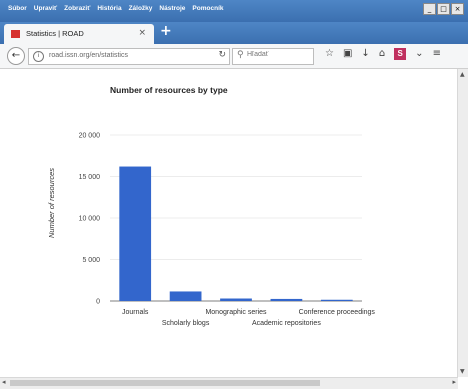 The image size is (468, 389). I want to click on extension-s-icon: S, so click(400, 54).